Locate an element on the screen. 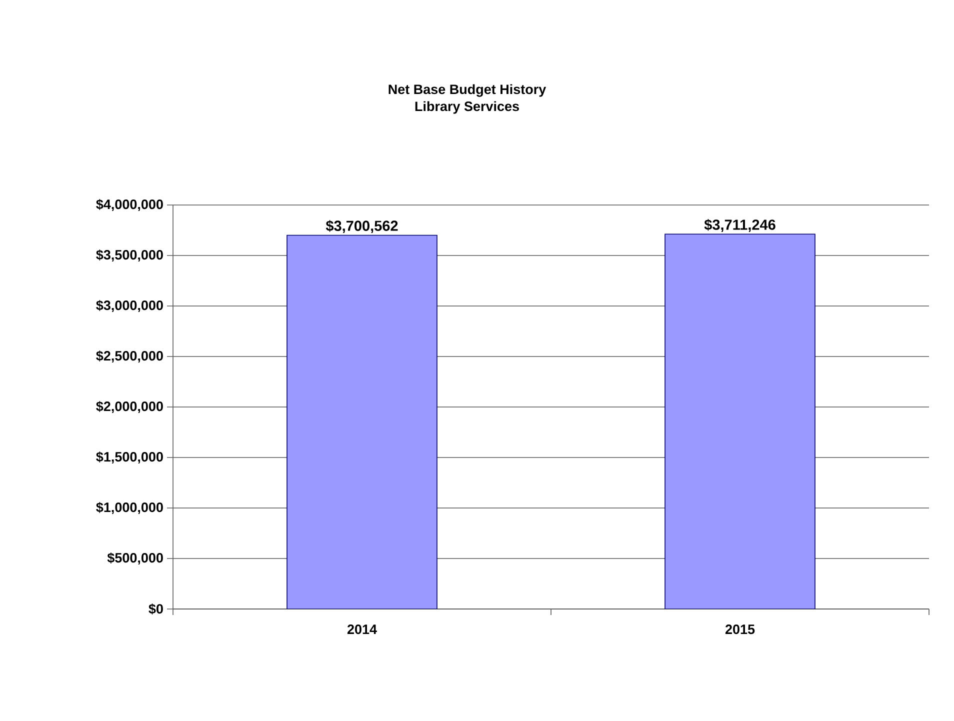 This screenshot has height=721, width=954. x-tick-label: 2015 is located at coordinates (740, 629).